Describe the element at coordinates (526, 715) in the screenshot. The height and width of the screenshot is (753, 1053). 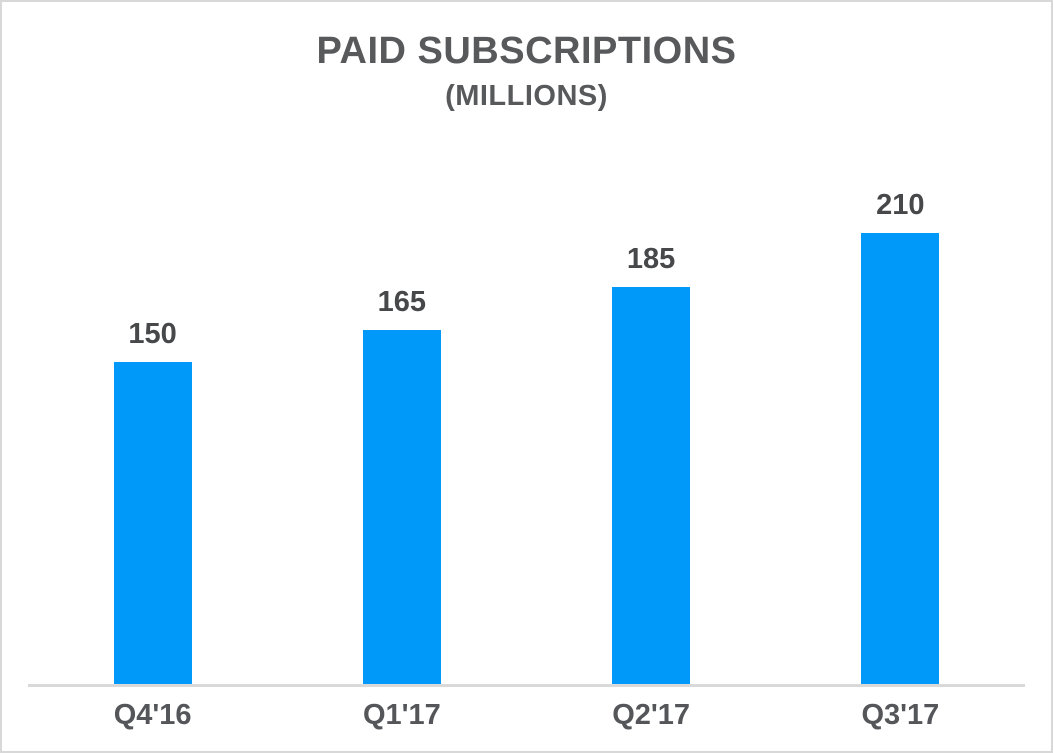
I see `x-axis-labels: Q4'16 Q1'17 Q2'17 Q3'17` at that location.